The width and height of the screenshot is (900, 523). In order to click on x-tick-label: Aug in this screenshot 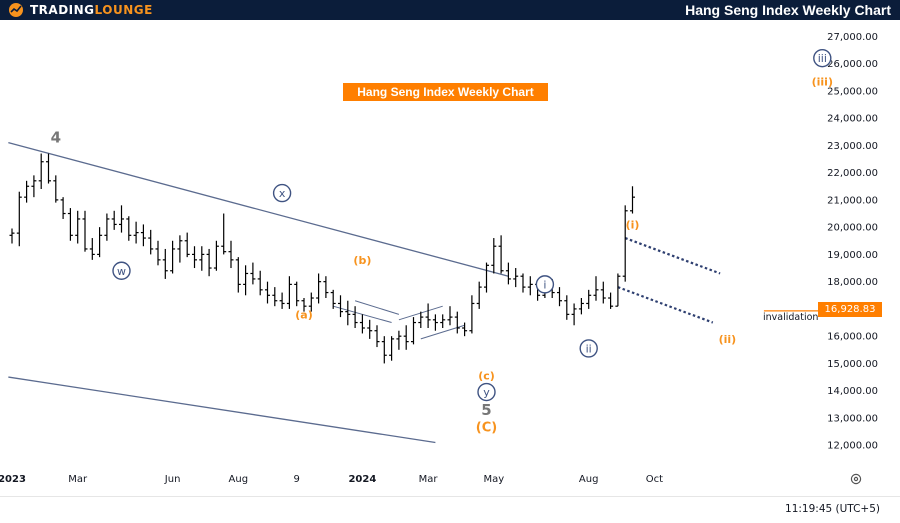, I will do `click(589, 479)`.